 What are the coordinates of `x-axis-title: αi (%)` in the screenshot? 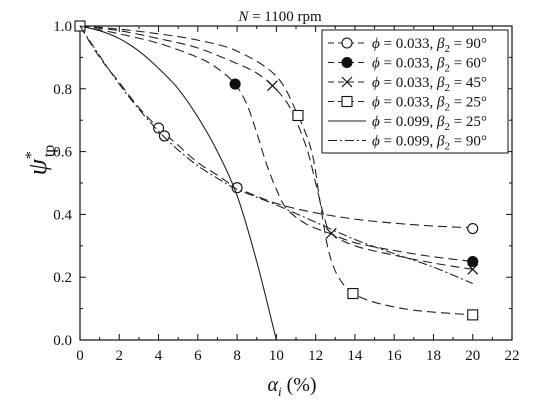 It's located at (291, 386).